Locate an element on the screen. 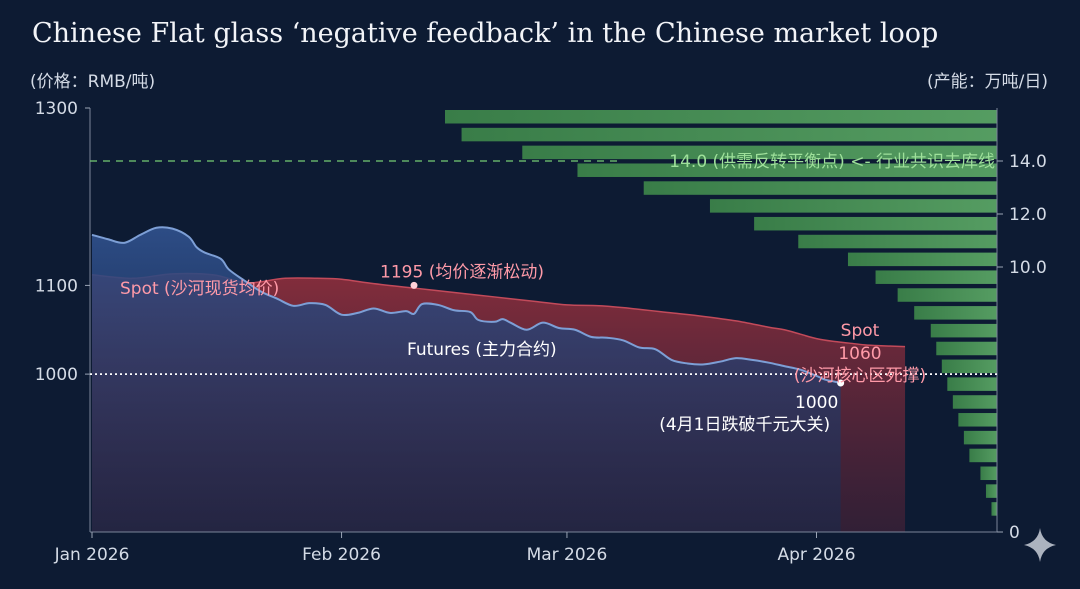 This screenshot has height=589, width=1080. right-tick-label: 0 is located at coordinates (1014, 533).